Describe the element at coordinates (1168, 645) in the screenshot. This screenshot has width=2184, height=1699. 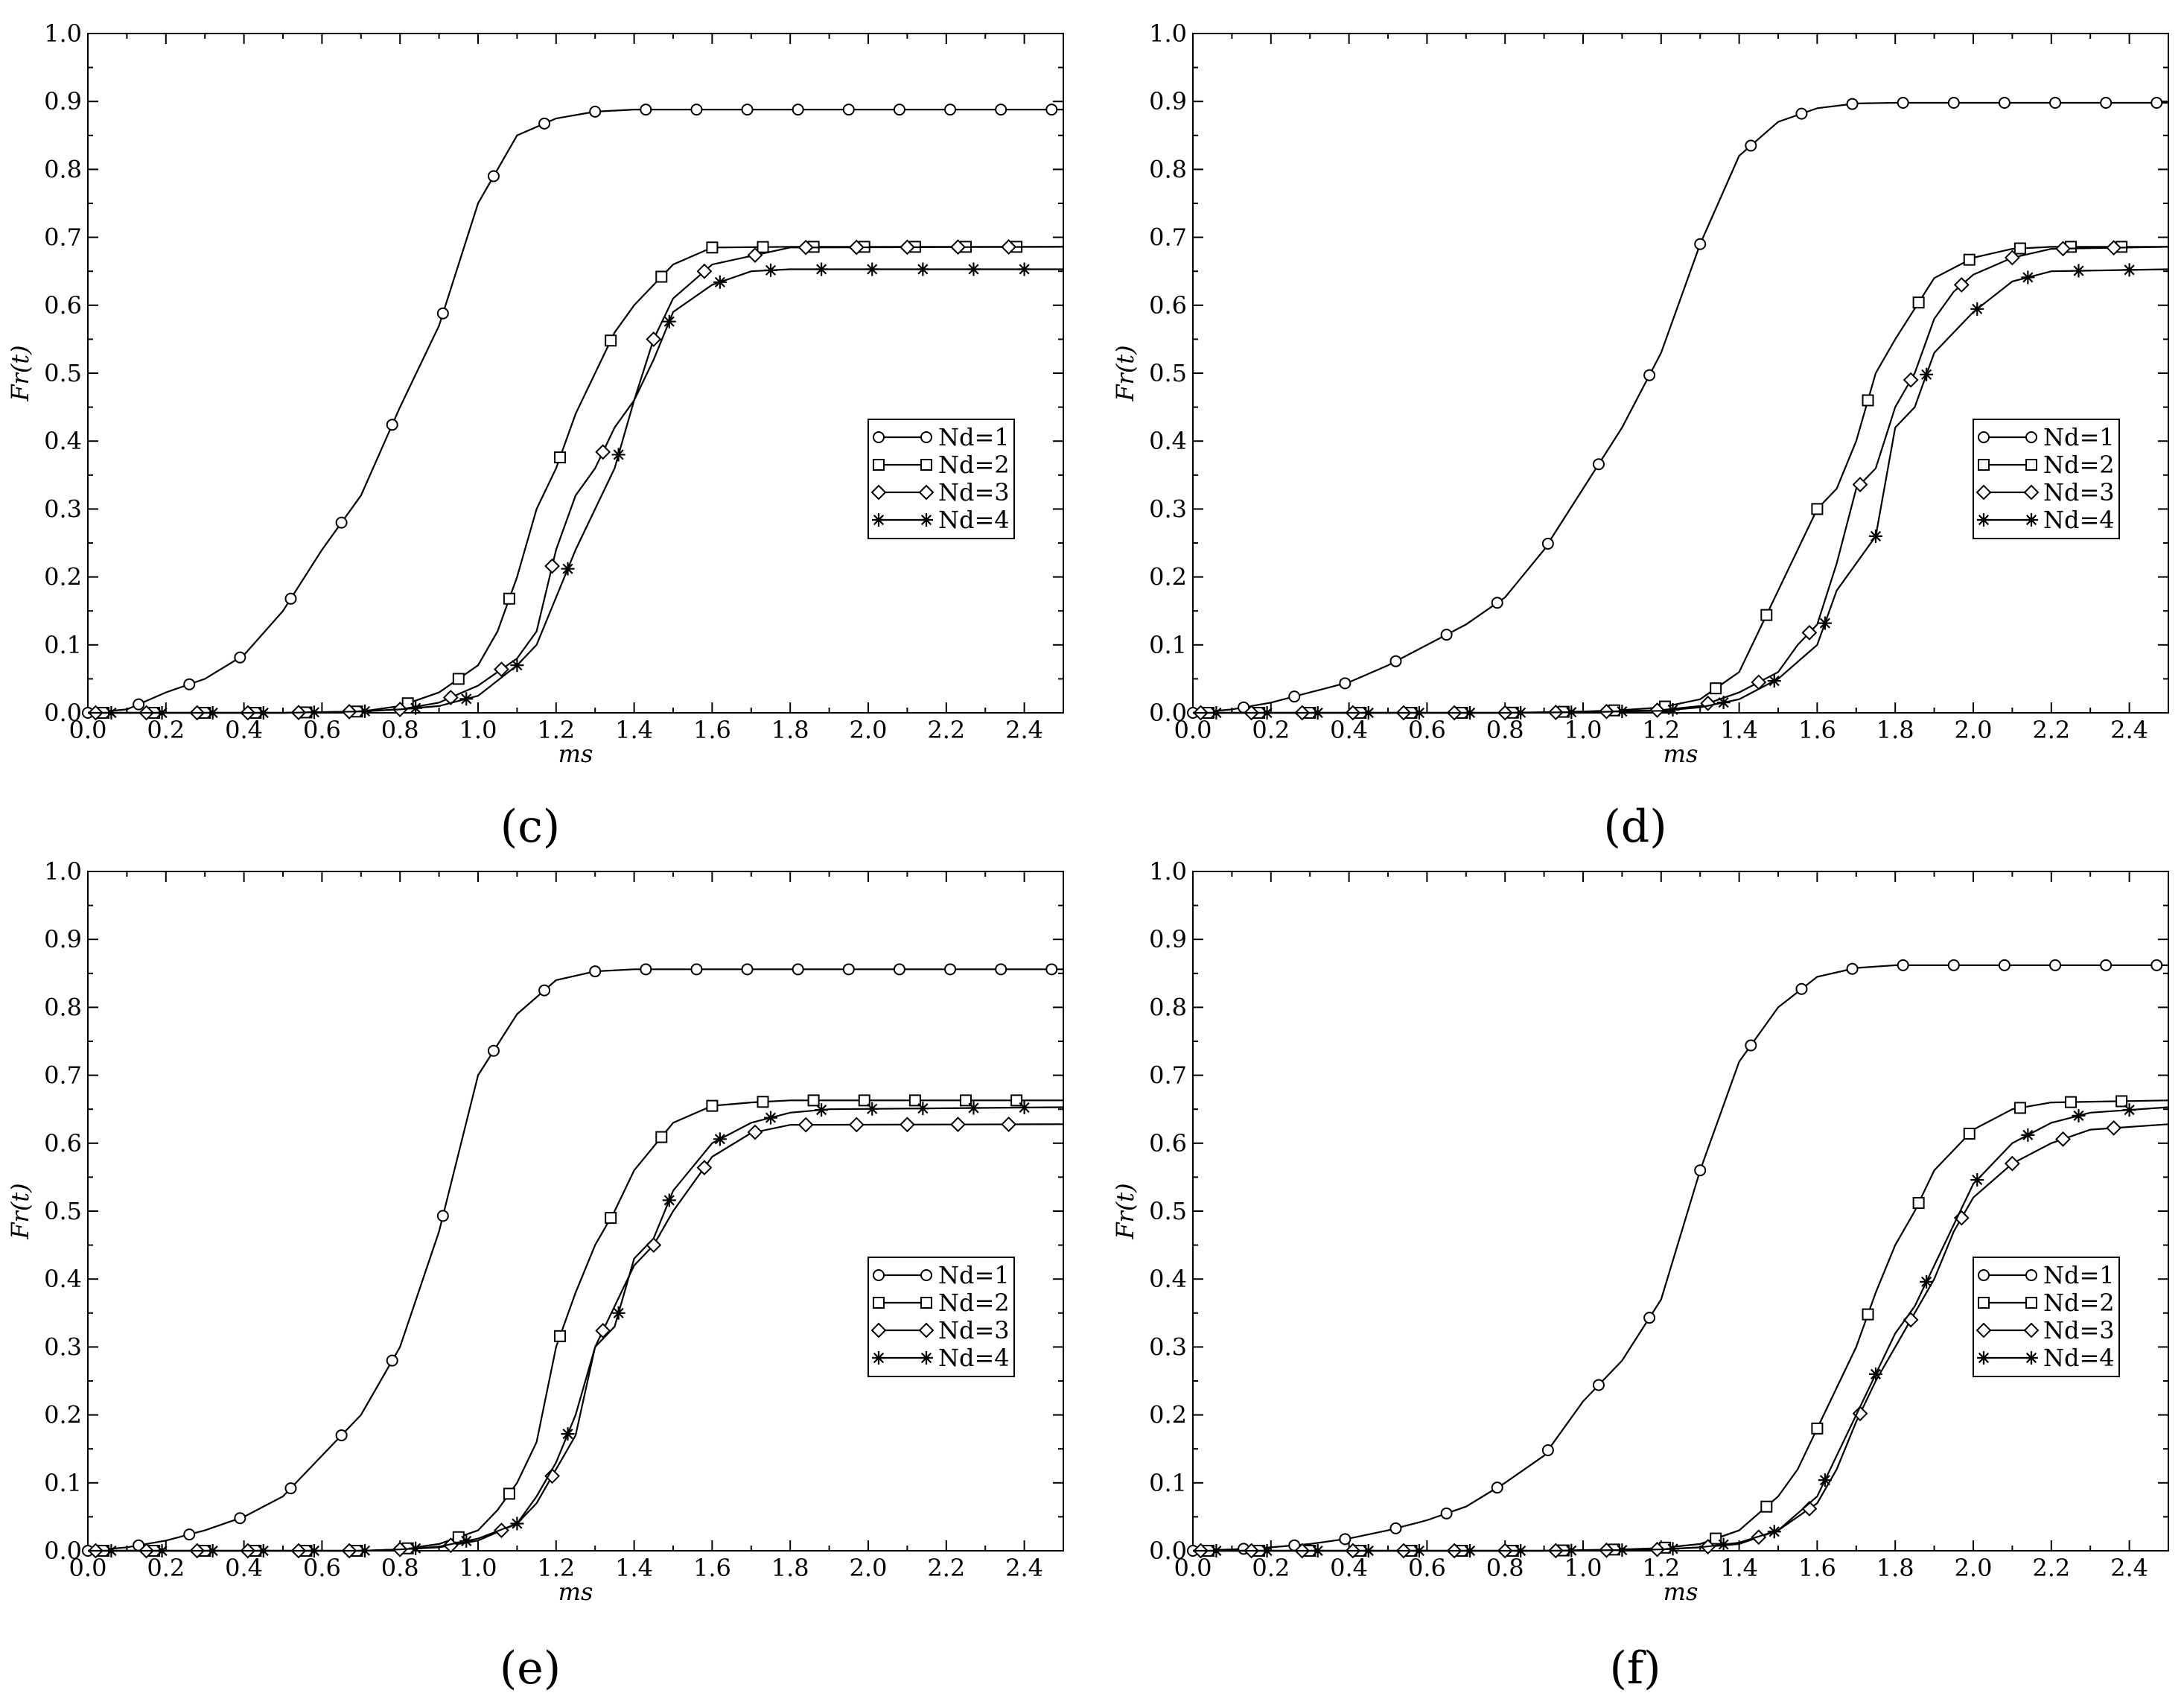
I see `y-tick-label: 0.1` at that location.